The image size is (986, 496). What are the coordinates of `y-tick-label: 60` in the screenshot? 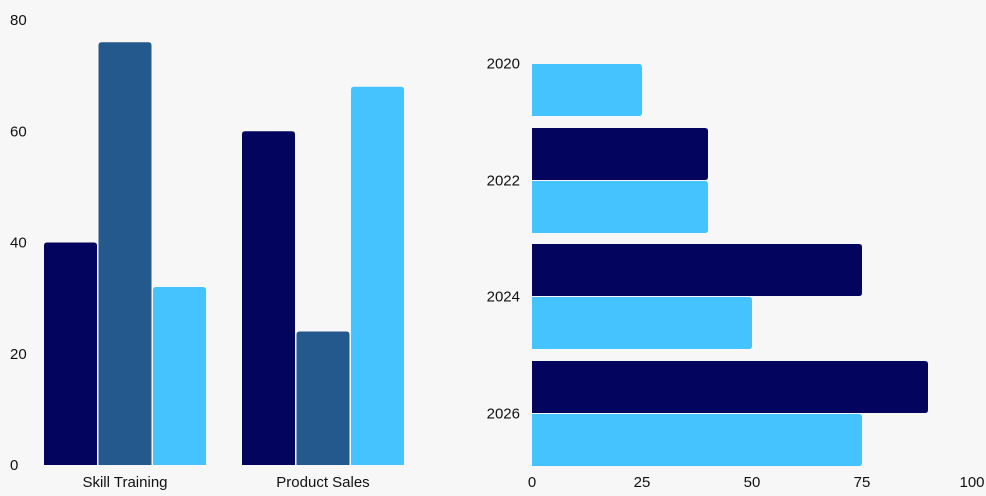 It's located at (18, 131).